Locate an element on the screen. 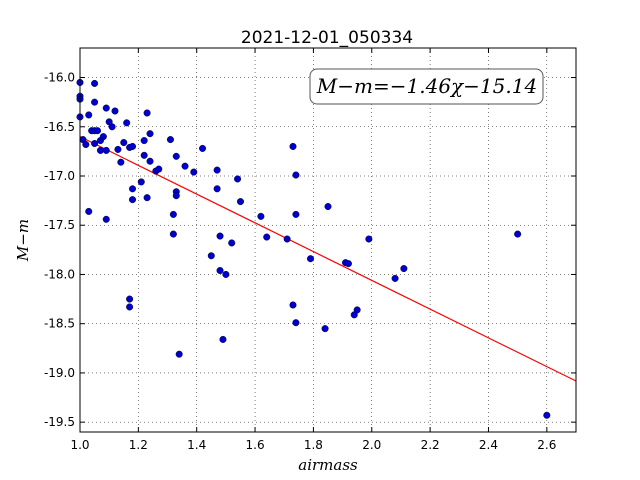  y-tick-label: -17.0 is located at coordinates (59, 176).